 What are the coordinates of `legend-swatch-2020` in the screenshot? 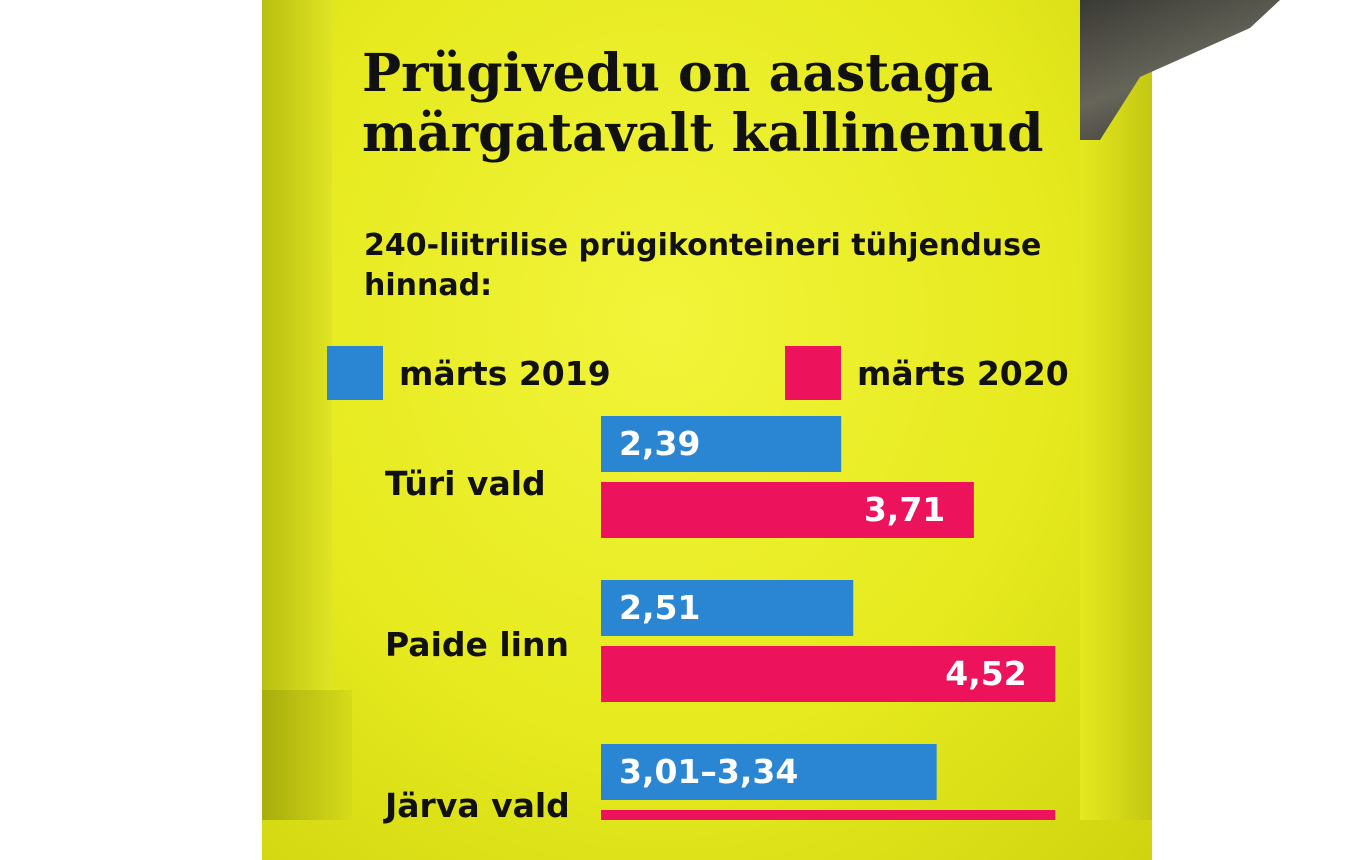 It's located at (813, 373).